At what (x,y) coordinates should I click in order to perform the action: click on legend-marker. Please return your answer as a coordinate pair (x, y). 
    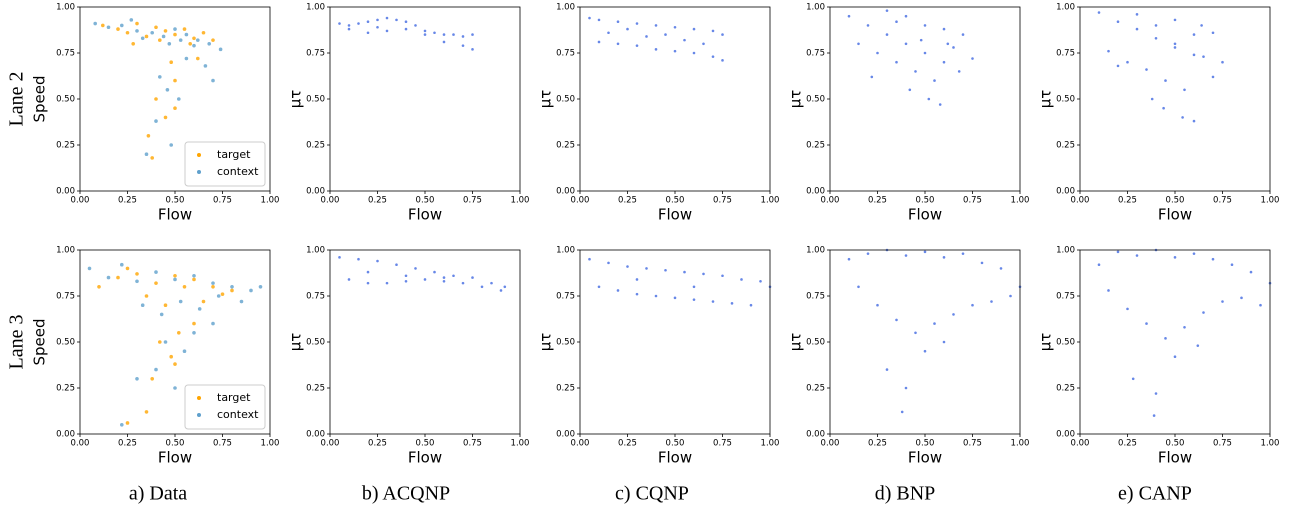
    Looking at the image, I should click on (199, 155).